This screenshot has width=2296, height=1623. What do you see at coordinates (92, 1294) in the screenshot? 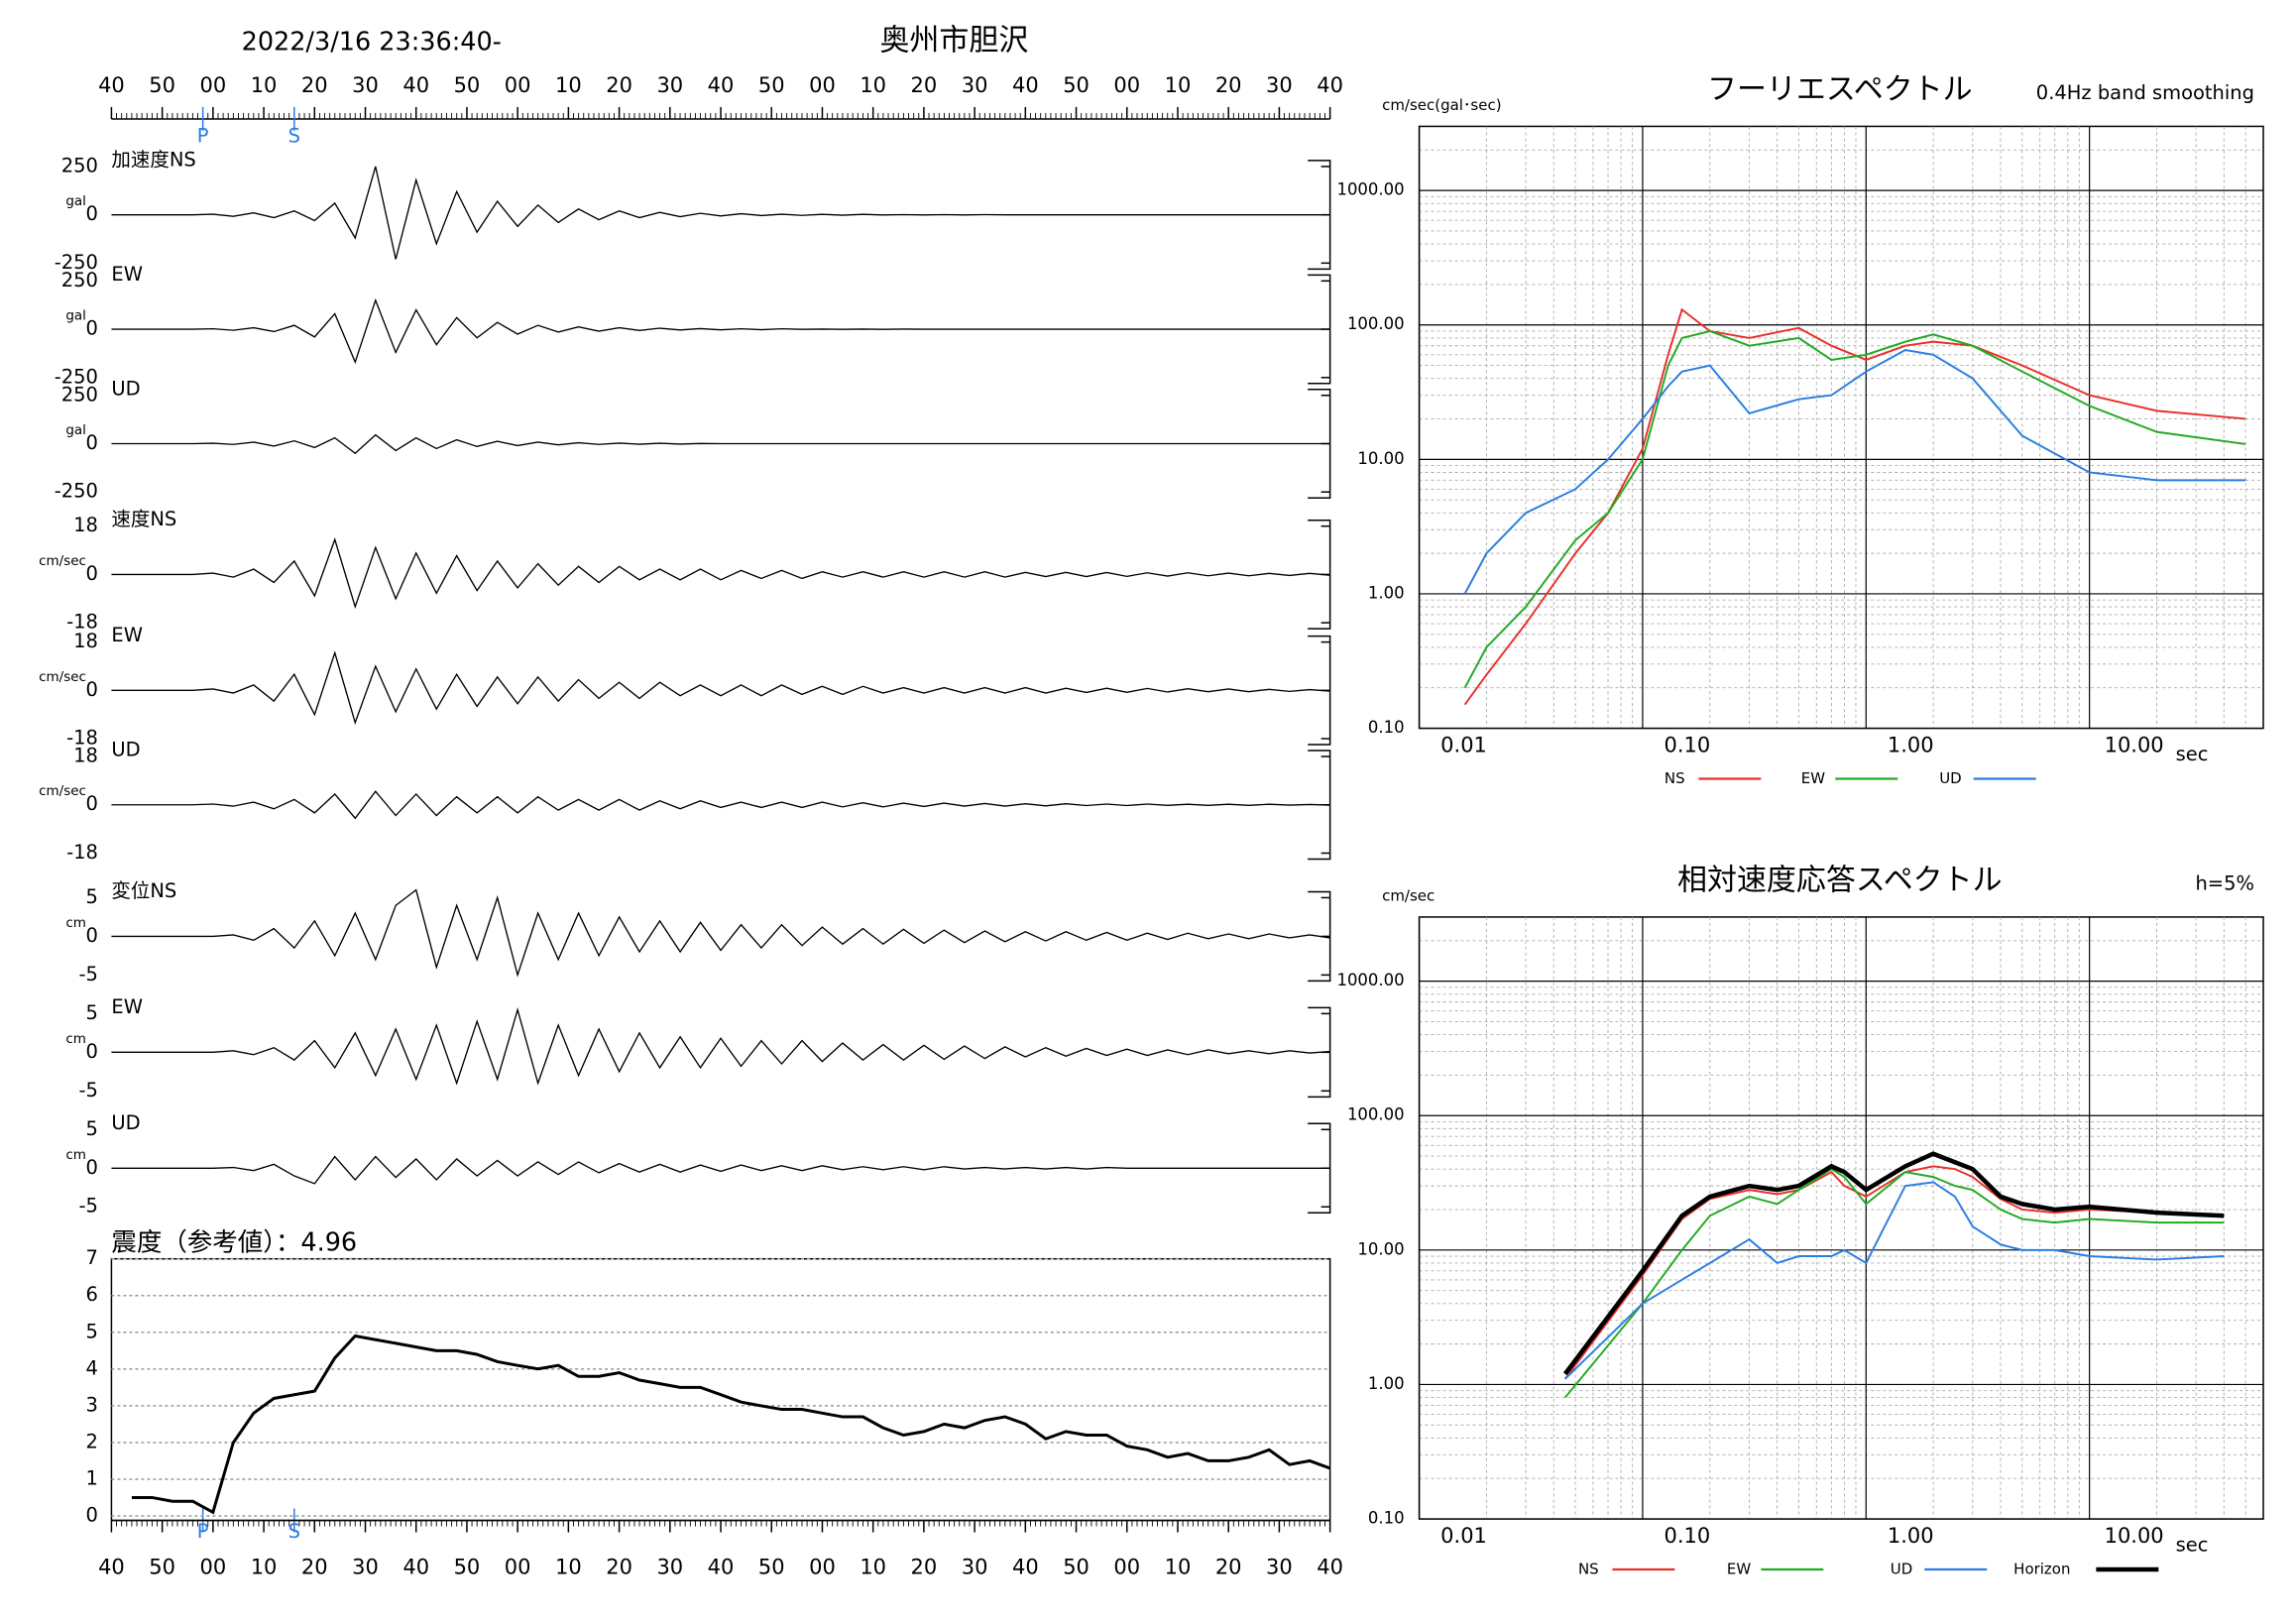
I see `y-tick-label: 6` at bounding box center [92, 1294].